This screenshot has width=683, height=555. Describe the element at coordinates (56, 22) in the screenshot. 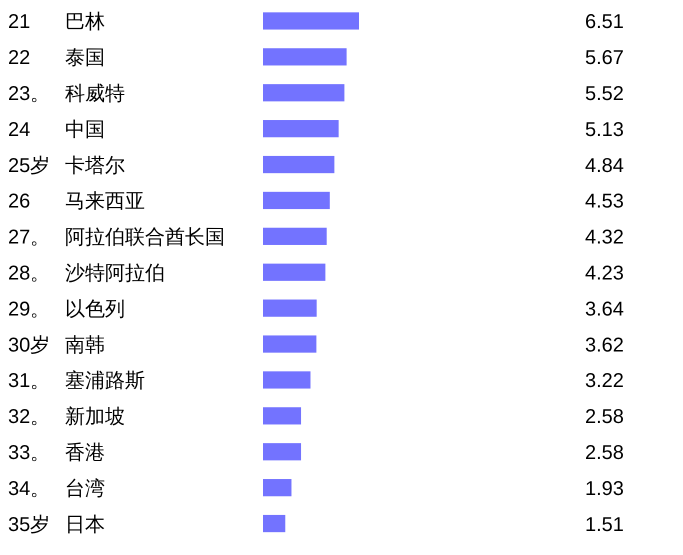

I see `category-label: 21 巴林` at that location.